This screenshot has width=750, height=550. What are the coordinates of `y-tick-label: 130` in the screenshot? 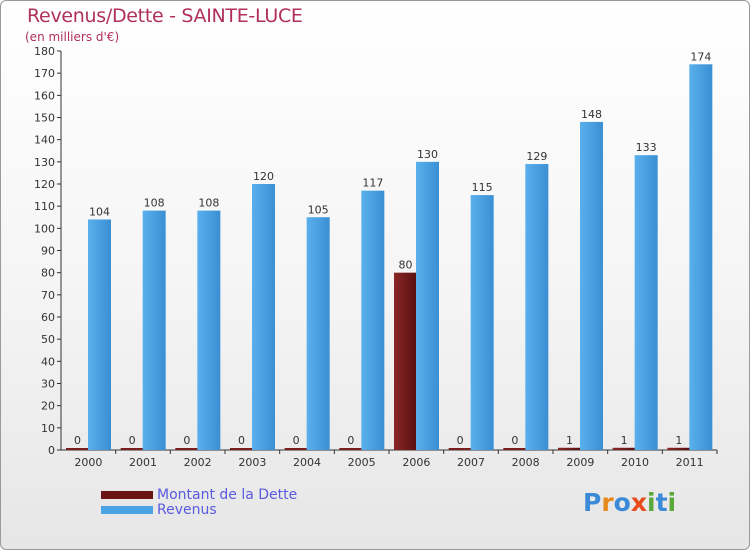 It's located at (44, 162).